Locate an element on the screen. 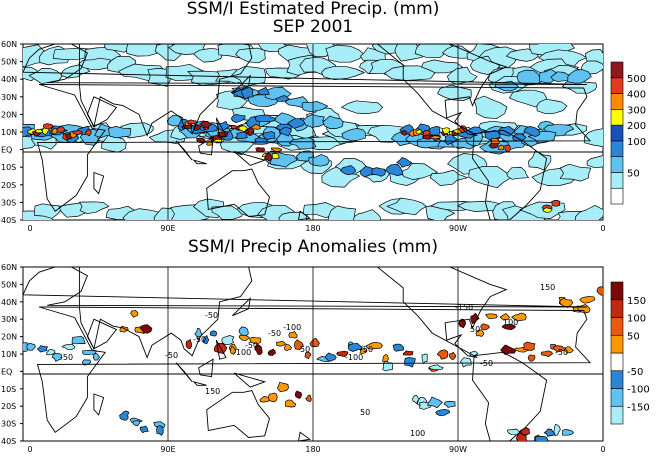  contour-label: 50 is located at coordinates (365, 412).